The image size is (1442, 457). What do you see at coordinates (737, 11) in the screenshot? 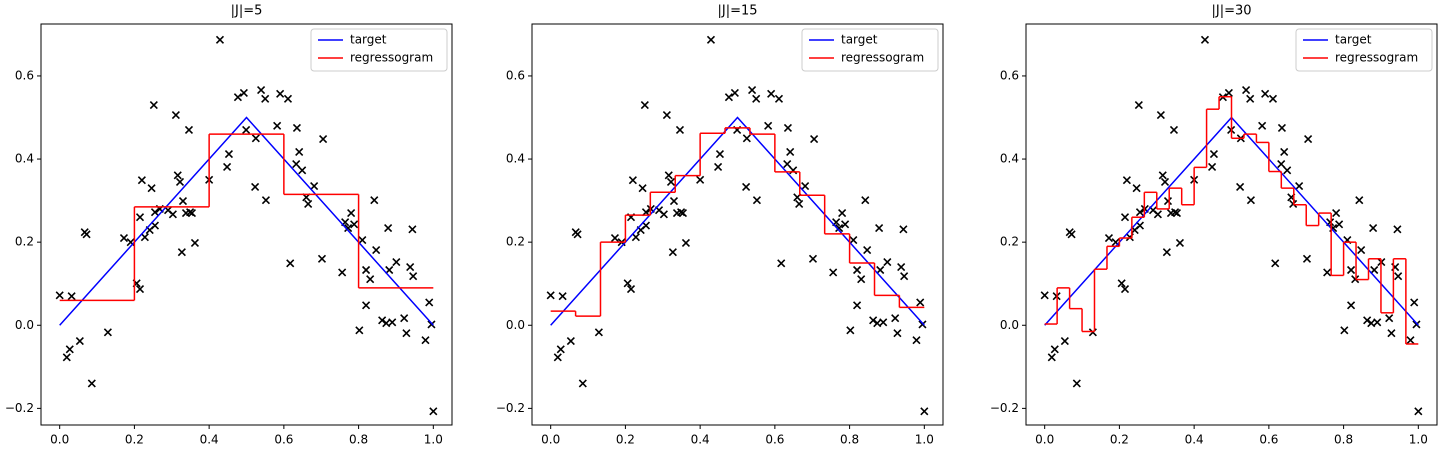
I see `chart-title: |J|=15` at bounding box center [737, 11].